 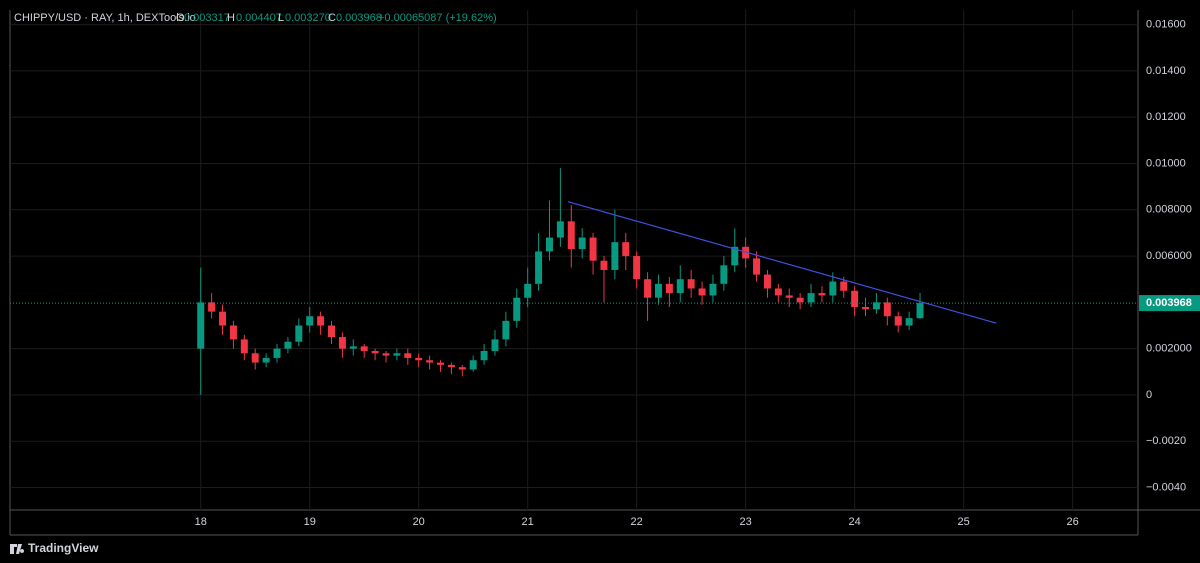 What do you see at coordinates (359, 18) in the screenshot?
I see `close-value: 0.003968` at bounding box center [359, 18].